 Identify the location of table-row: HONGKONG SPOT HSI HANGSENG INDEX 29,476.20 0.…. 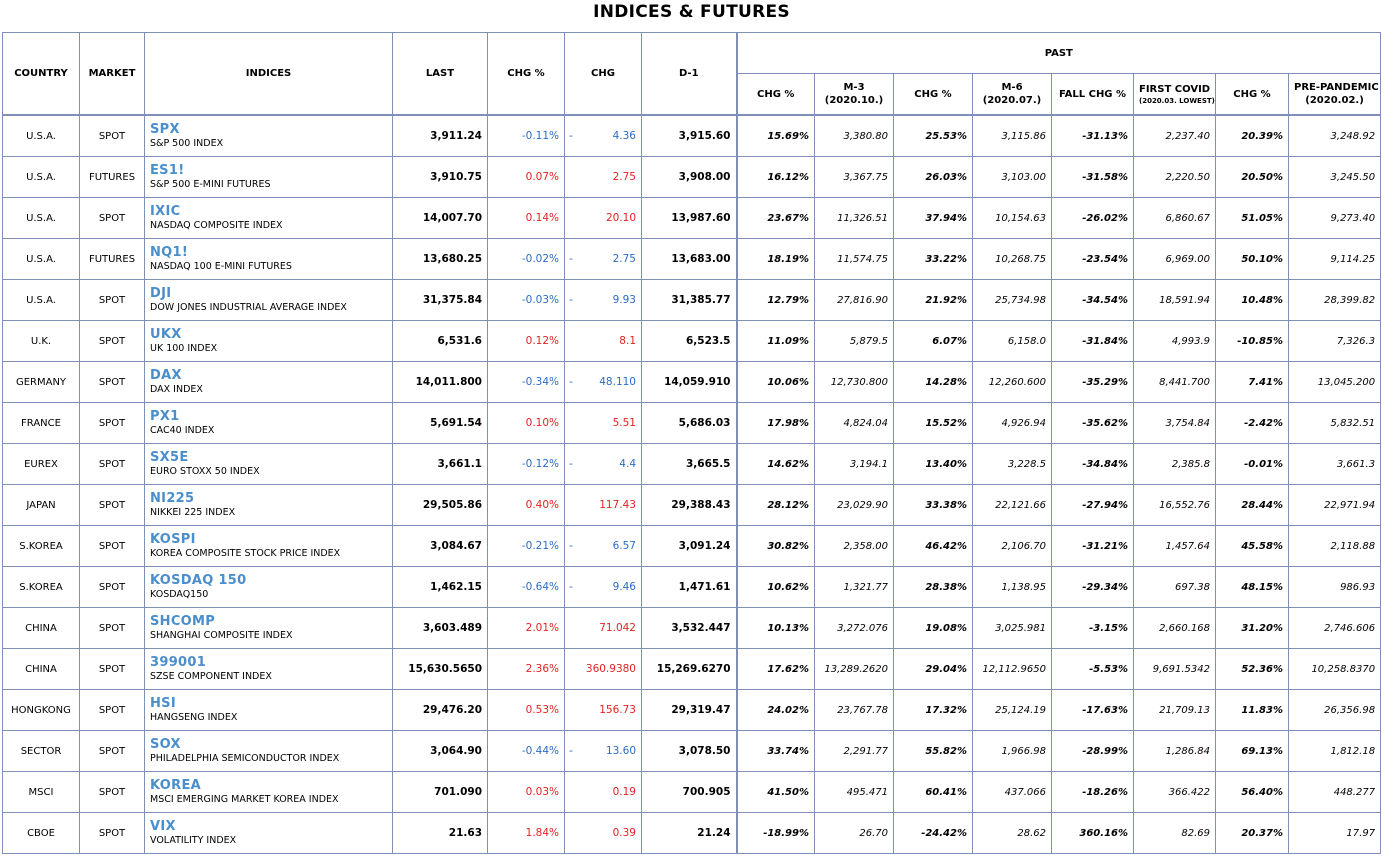
(692, 710).